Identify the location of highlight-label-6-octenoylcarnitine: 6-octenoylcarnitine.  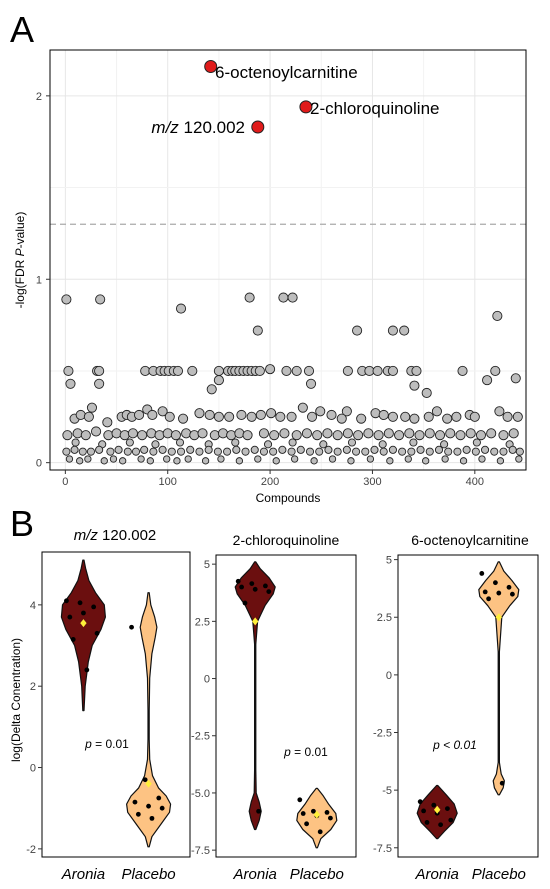
(286, 72).